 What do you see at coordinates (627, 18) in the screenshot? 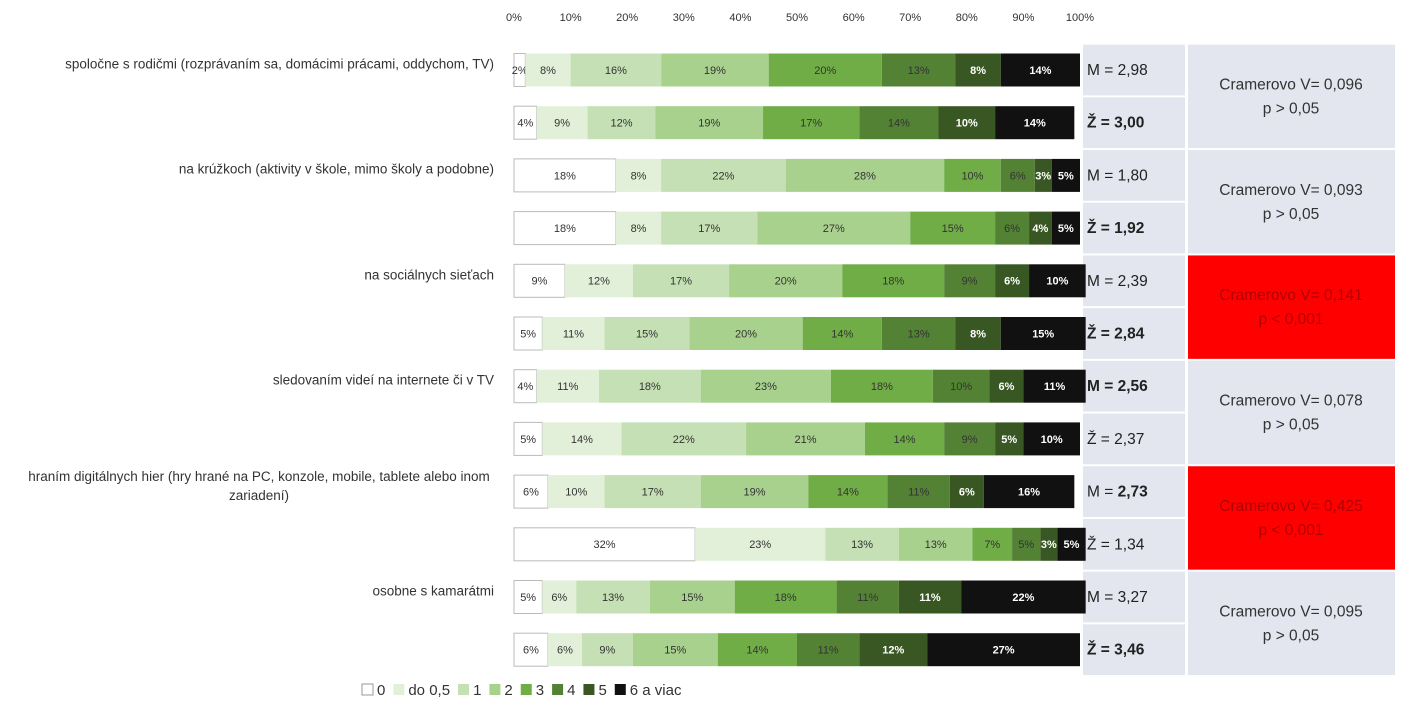
I see `x-tick-label: 20%` at bounding box center [627, 18].